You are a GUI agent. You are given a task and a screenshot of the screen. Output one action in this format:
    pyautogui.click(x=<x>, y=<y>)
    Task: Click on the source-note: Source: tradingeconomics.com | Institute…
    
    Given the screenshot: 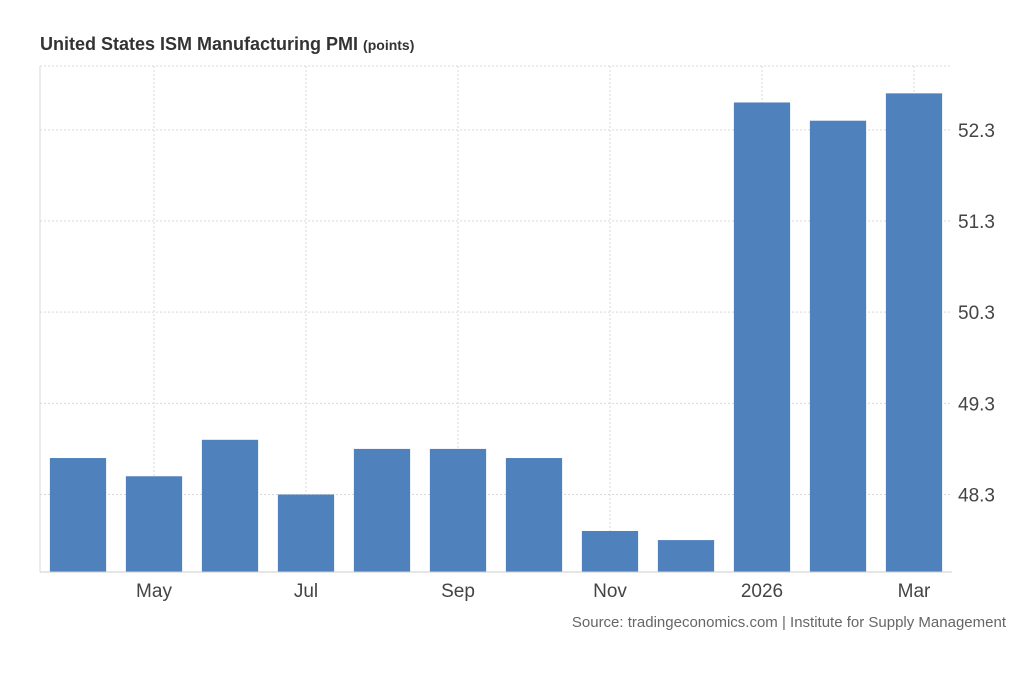 What is the action you would take?
    pyautogui.click(x=788, y=622)
    